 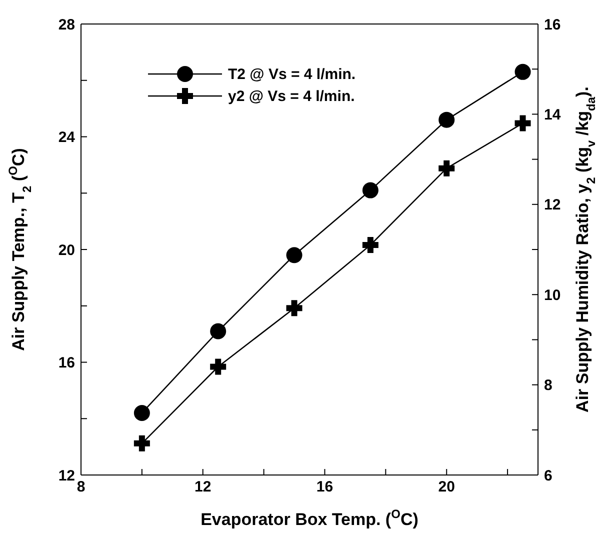 What do you see at coordinates (309, 518) in the screenshot?
I see `x-axis-title: Evaporator Box Temp. ($^{O}$C)` at bounding box center [309, 518].